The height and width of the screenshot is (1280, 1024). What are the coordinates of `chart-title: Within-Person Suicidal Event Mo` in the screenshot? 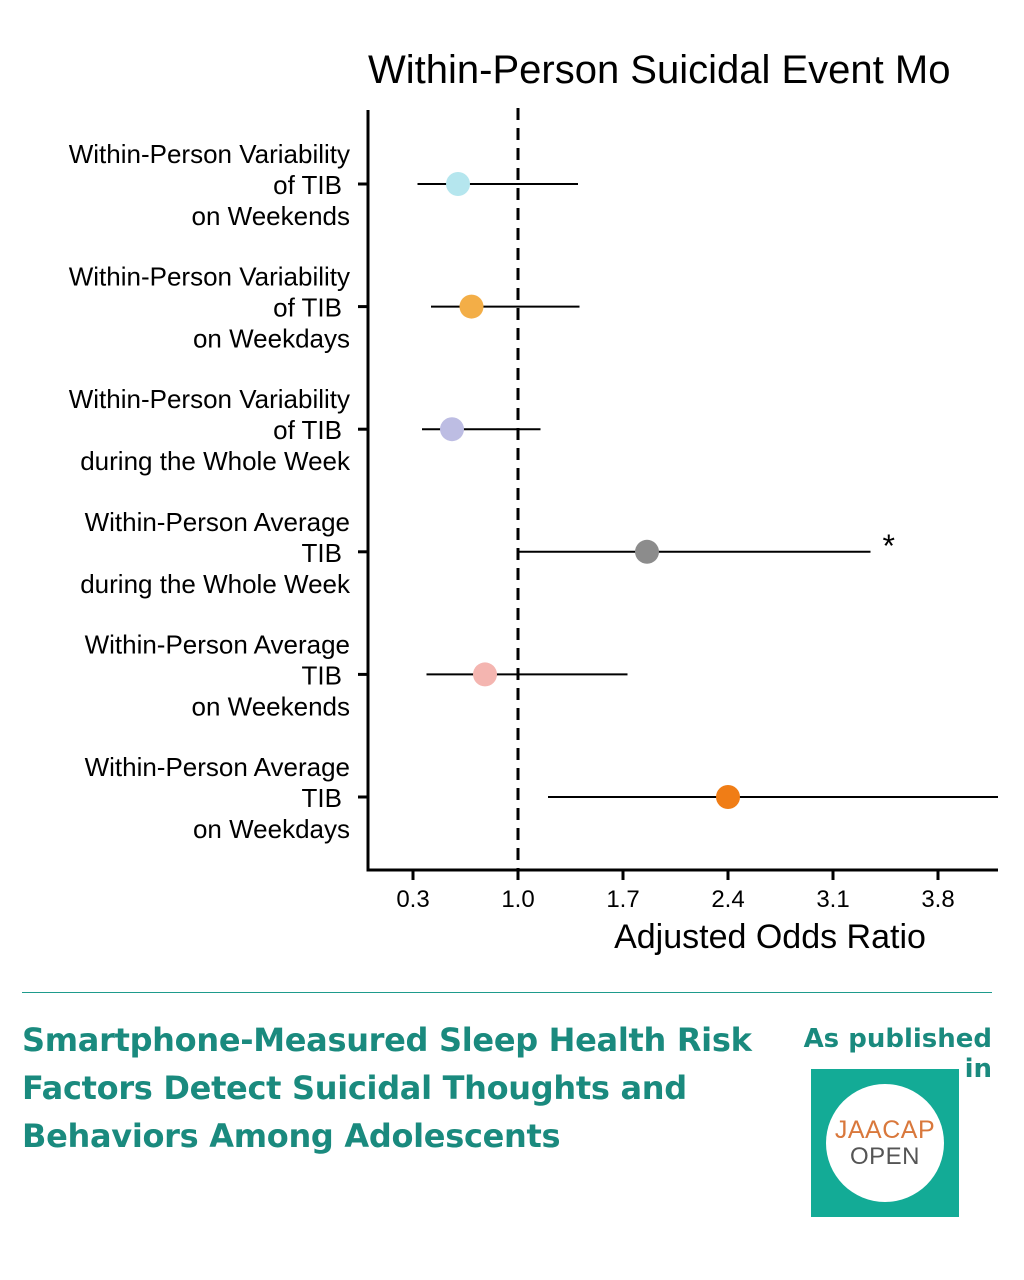 It's located at (659, 70).